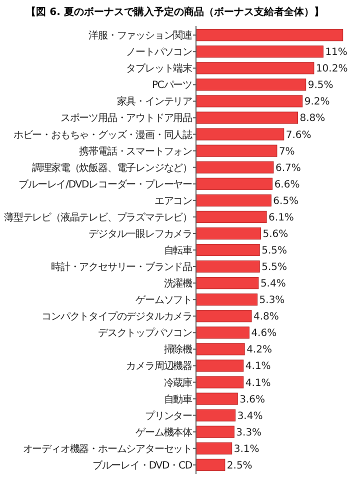 The width and height of the screenshot is (350, 481). I want to click on chart-title: 【図 6. 夏のボーナスで購入予定の商品（ボーナス支給者全体）】, so click(175, 12).